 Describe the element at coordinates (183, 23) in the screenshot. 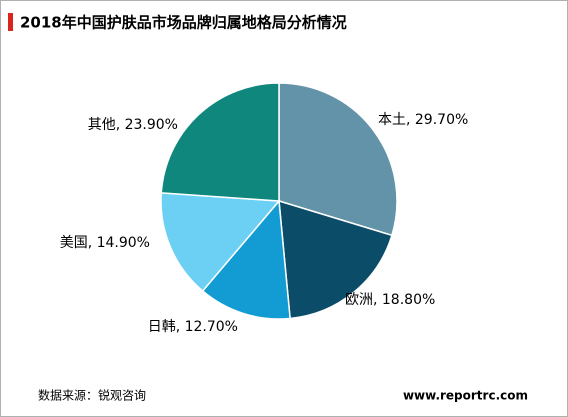

I see `chart-title: 2018年中国护肤品市场品牌归属地格局分析情况` at that location.